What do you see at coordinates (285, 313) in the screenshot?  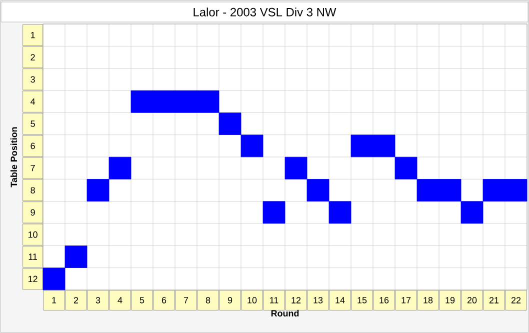 I see `x-axis-title: Round` at bounding box center [285, 313].